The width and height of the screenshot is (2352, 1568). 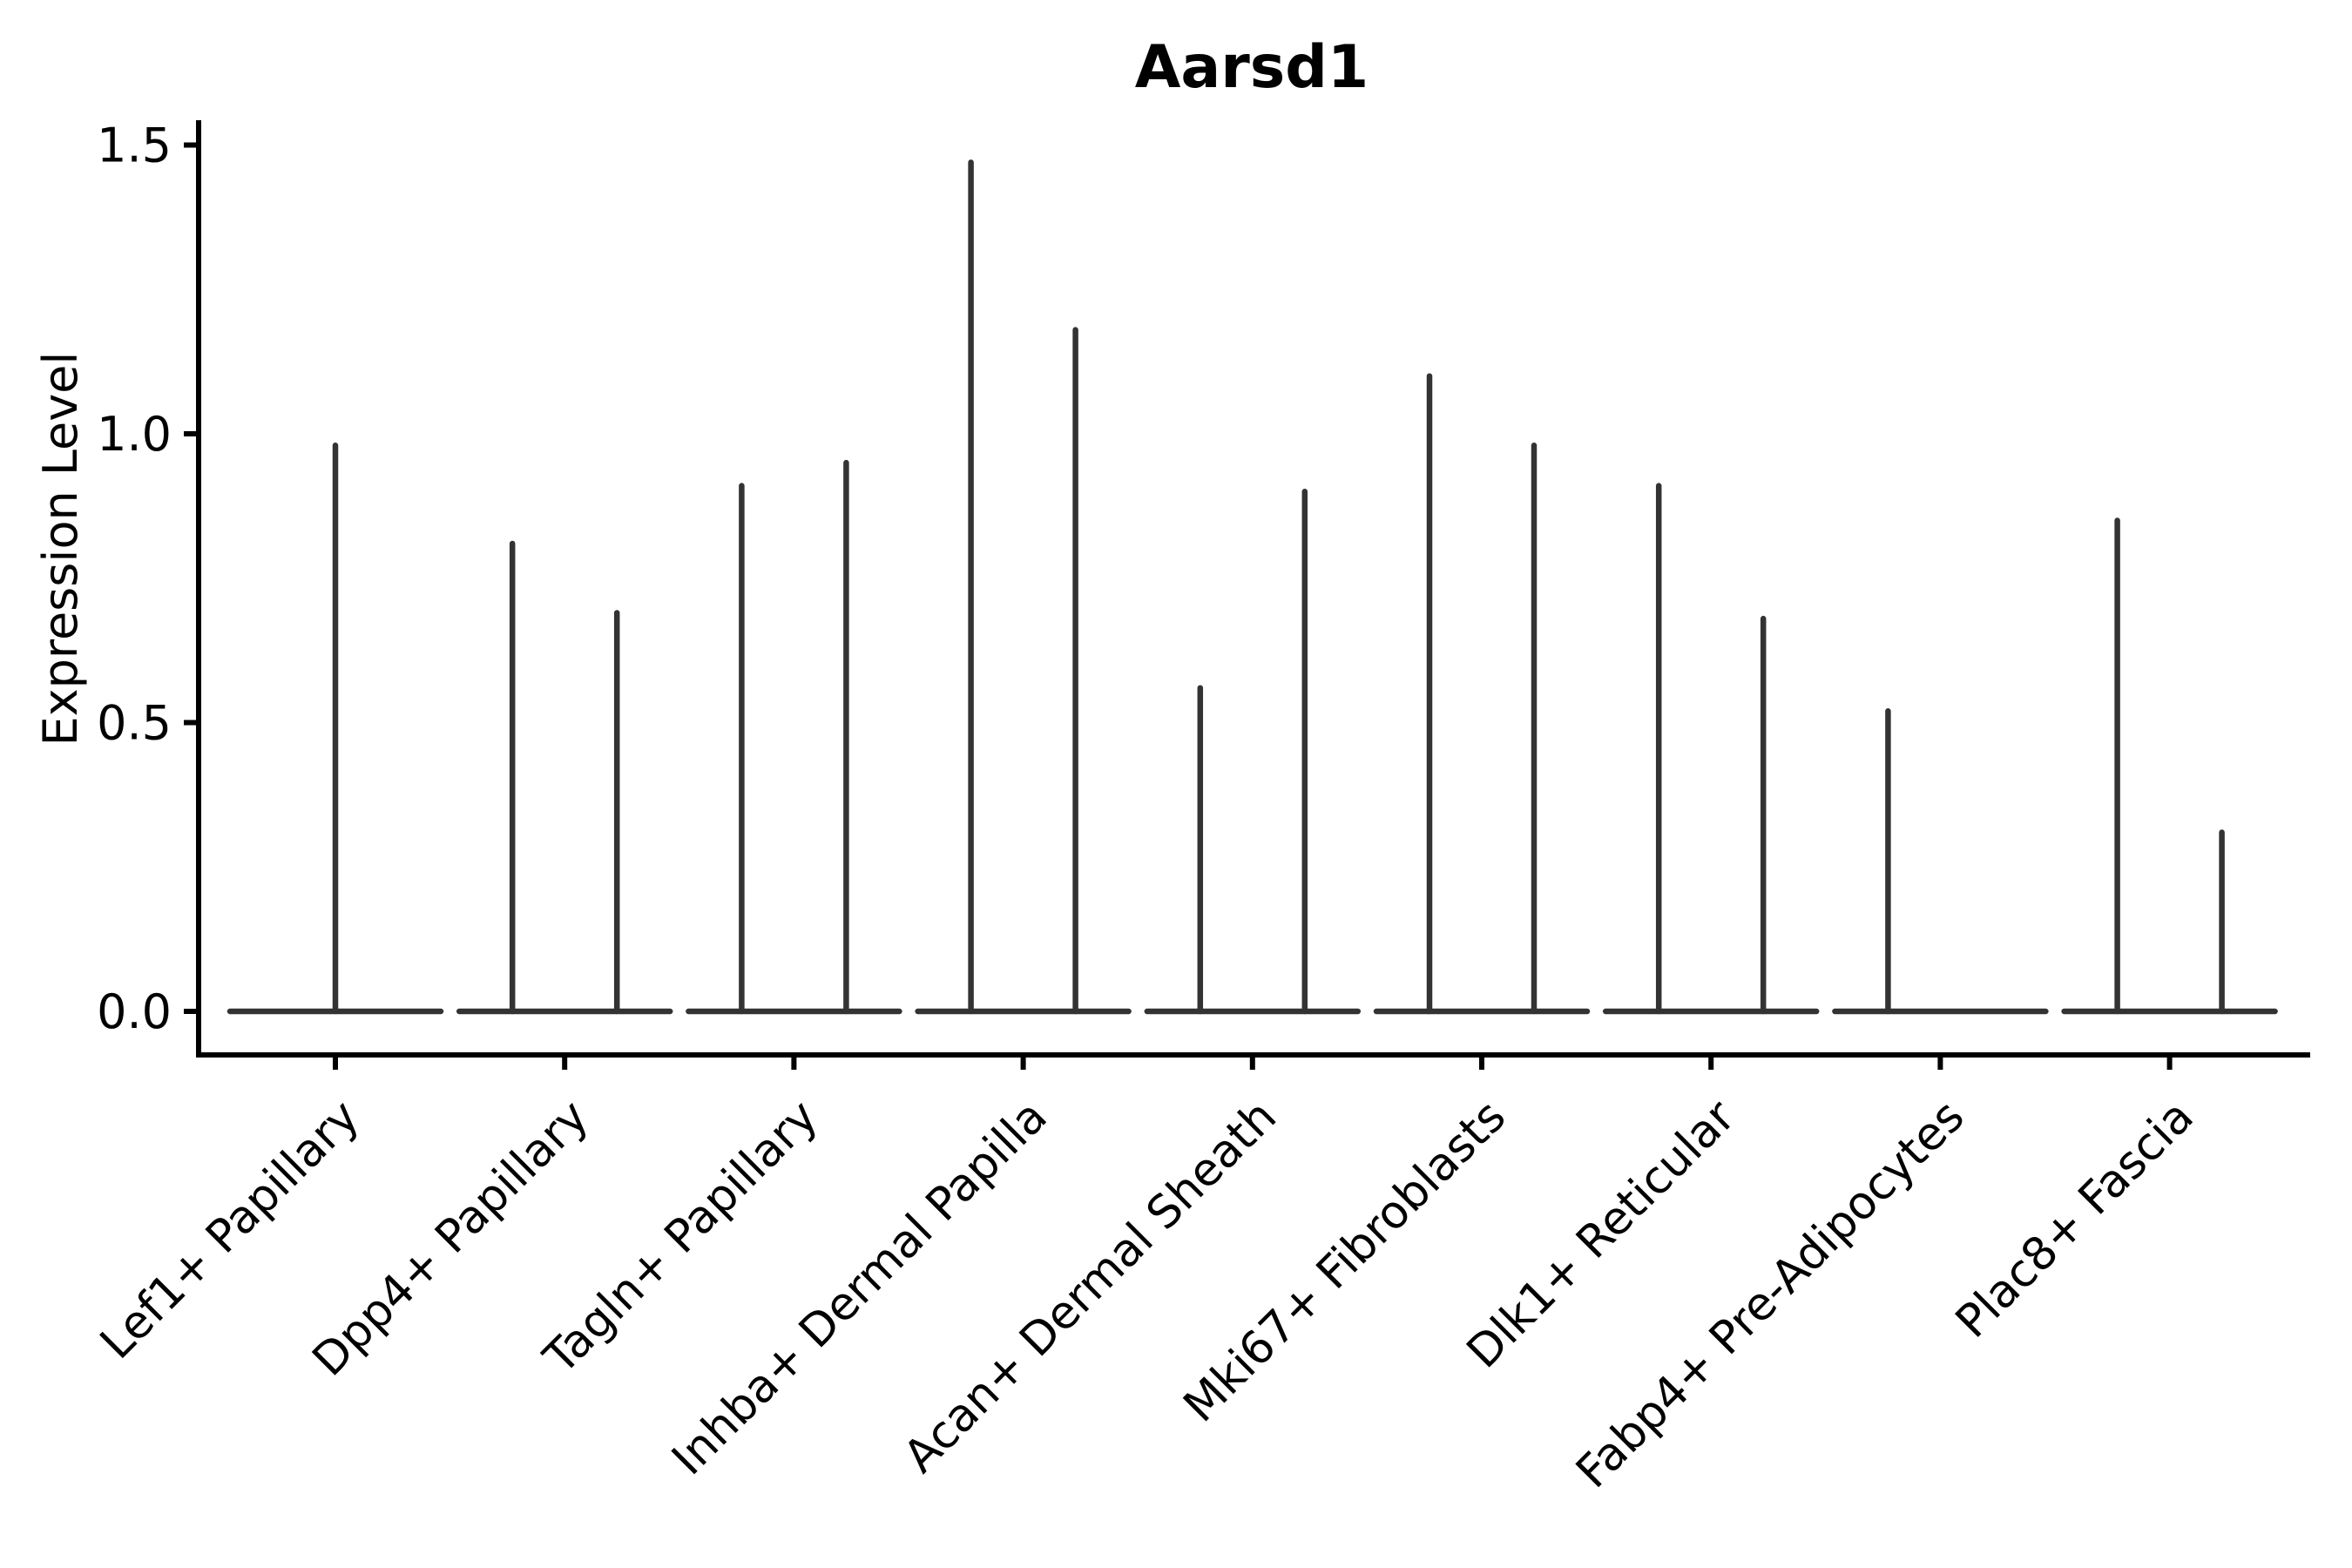 I want to click on y-tick-label: 0.0, so click(x=134, y=1012).